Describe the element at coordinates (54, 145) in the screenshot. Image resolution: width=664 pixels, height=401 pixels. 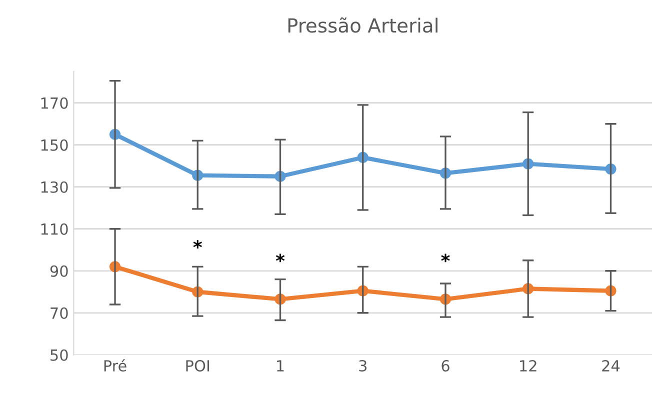
I see `y-tick-label: 150` at that location.